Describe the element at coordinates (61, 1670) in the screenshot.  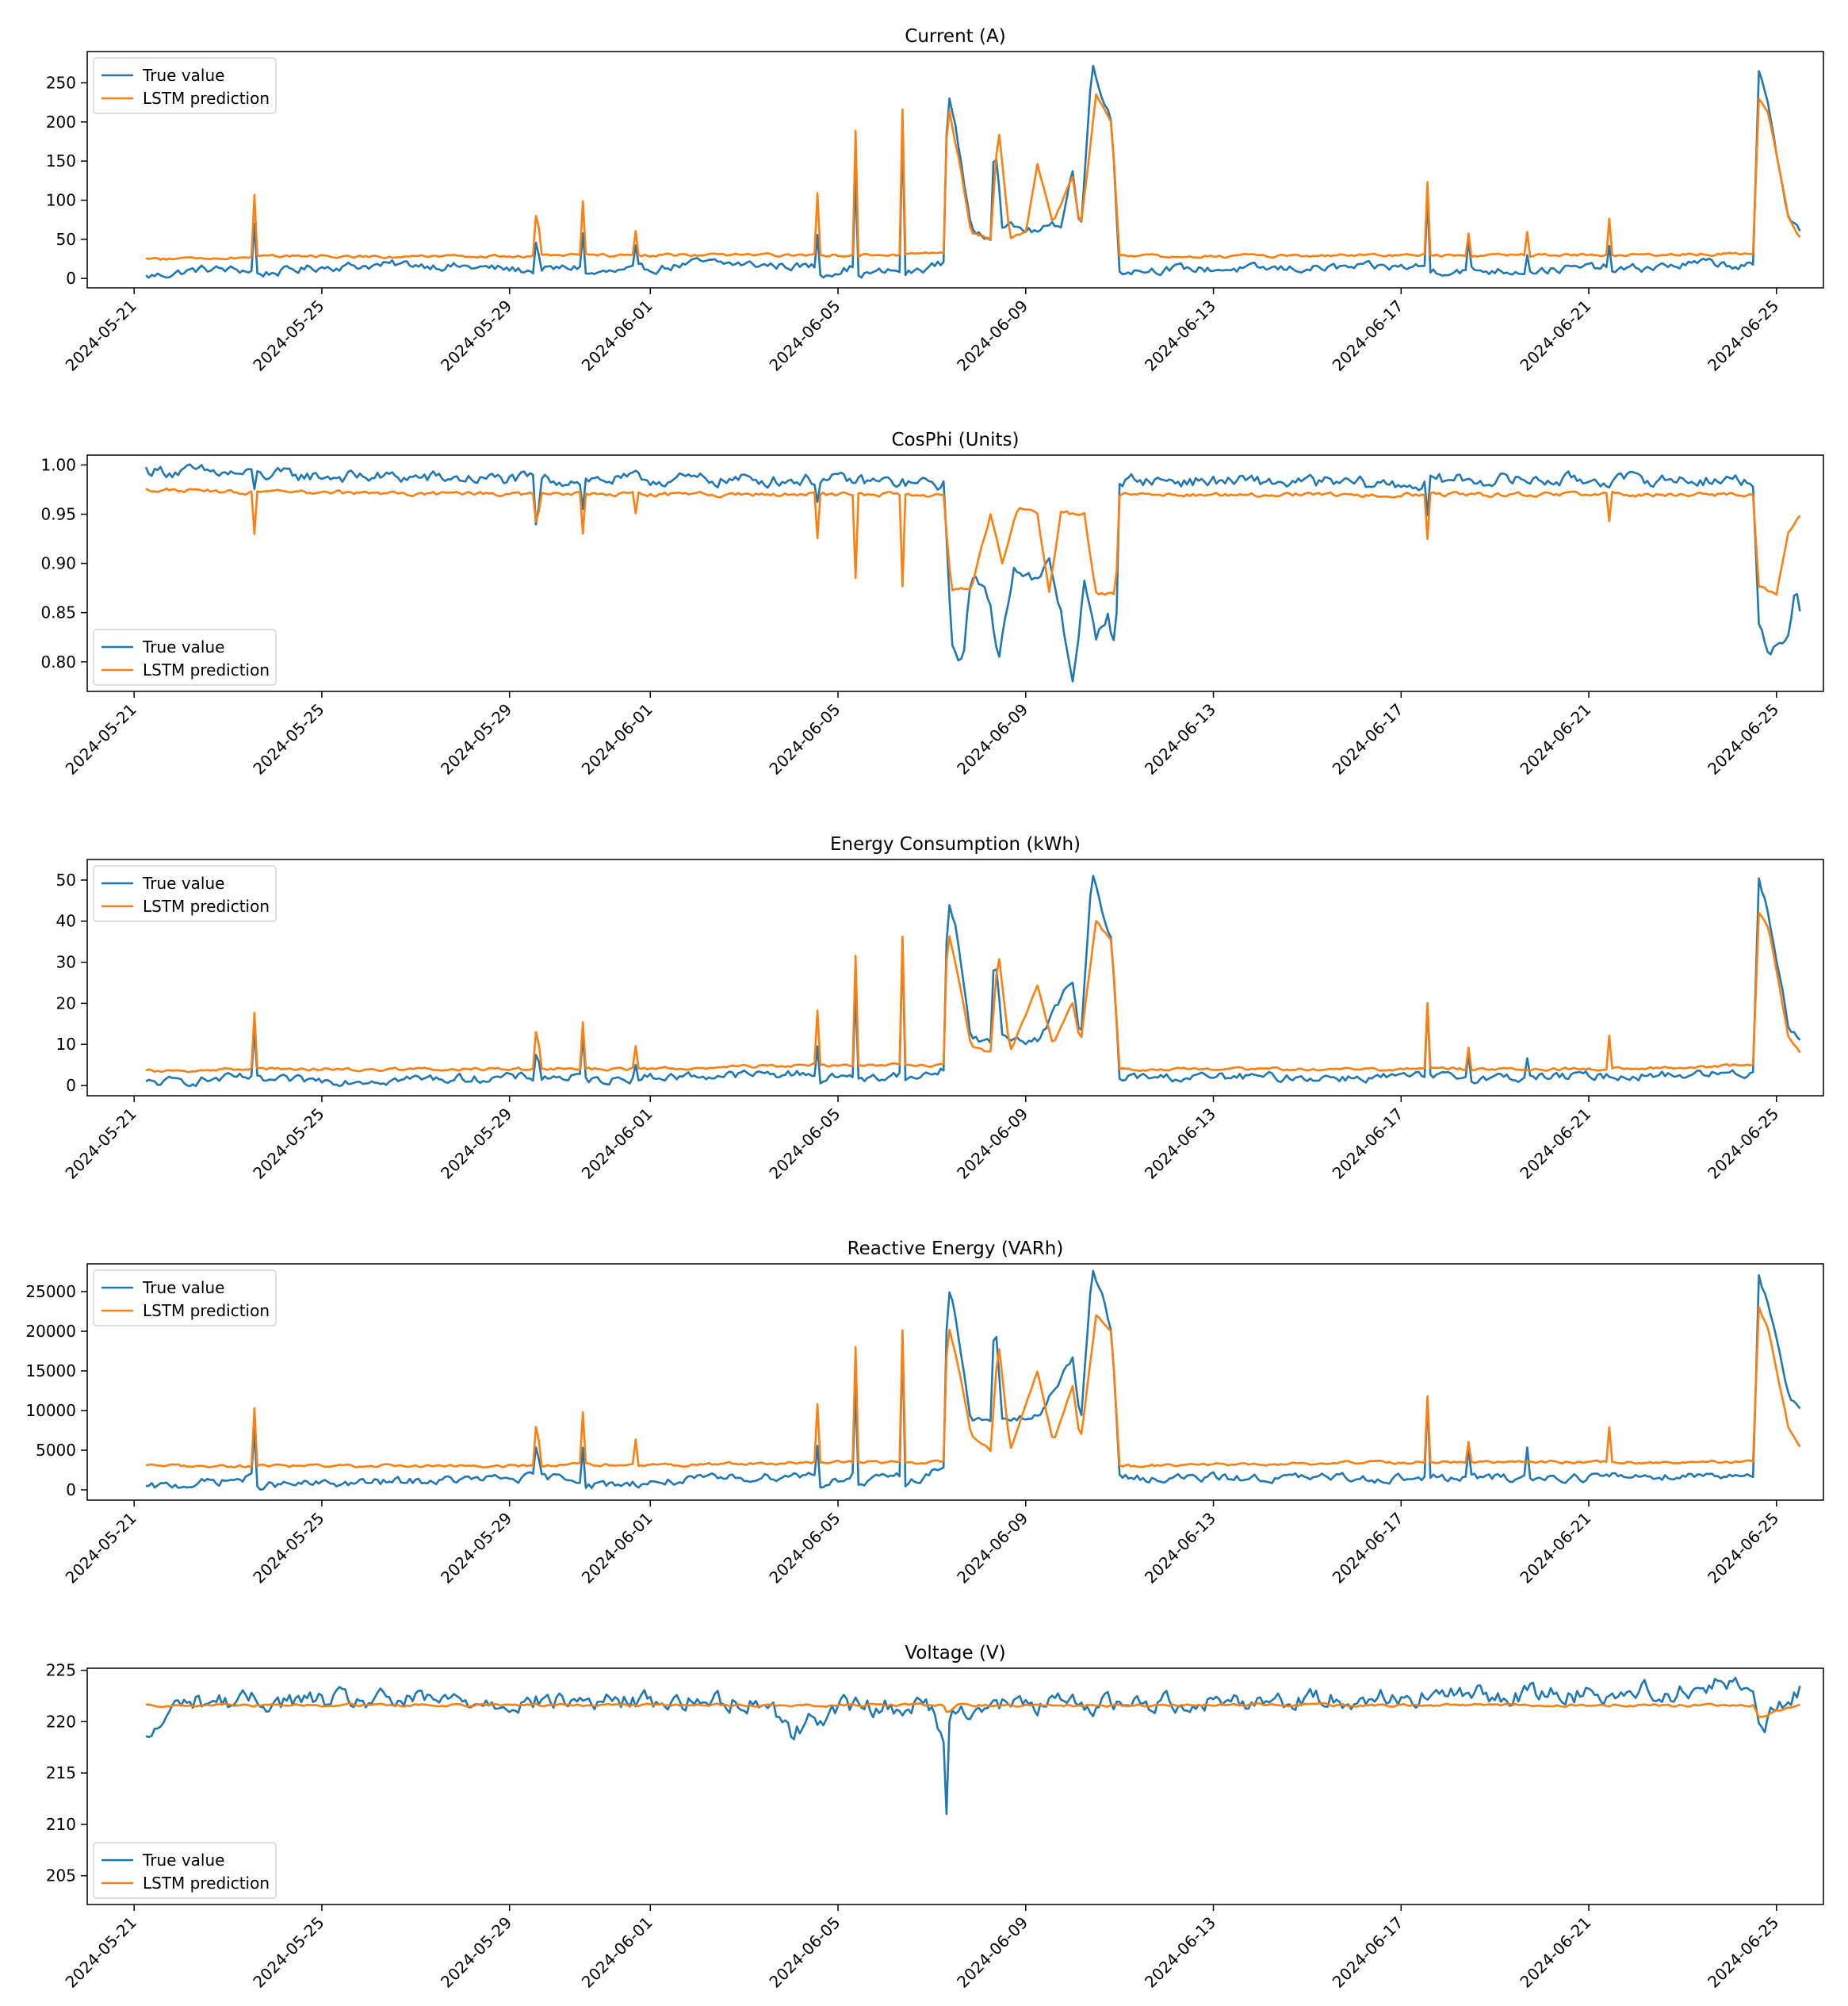
I see `y-tick-label: 225` at that location.